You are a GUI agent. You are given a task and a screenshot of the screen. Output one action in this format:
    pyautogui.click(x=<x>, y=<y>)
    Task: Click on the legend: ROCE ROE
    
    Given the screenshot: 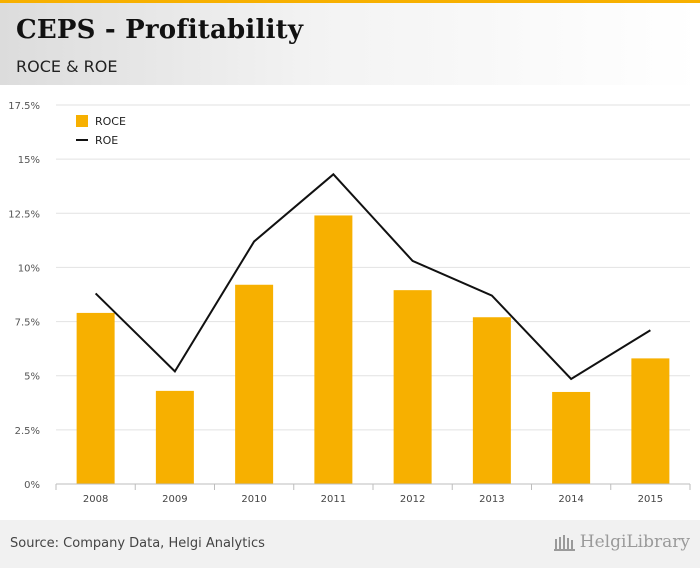 What is the action you would take?
    pyautogui.click(x=101, y=131)
    